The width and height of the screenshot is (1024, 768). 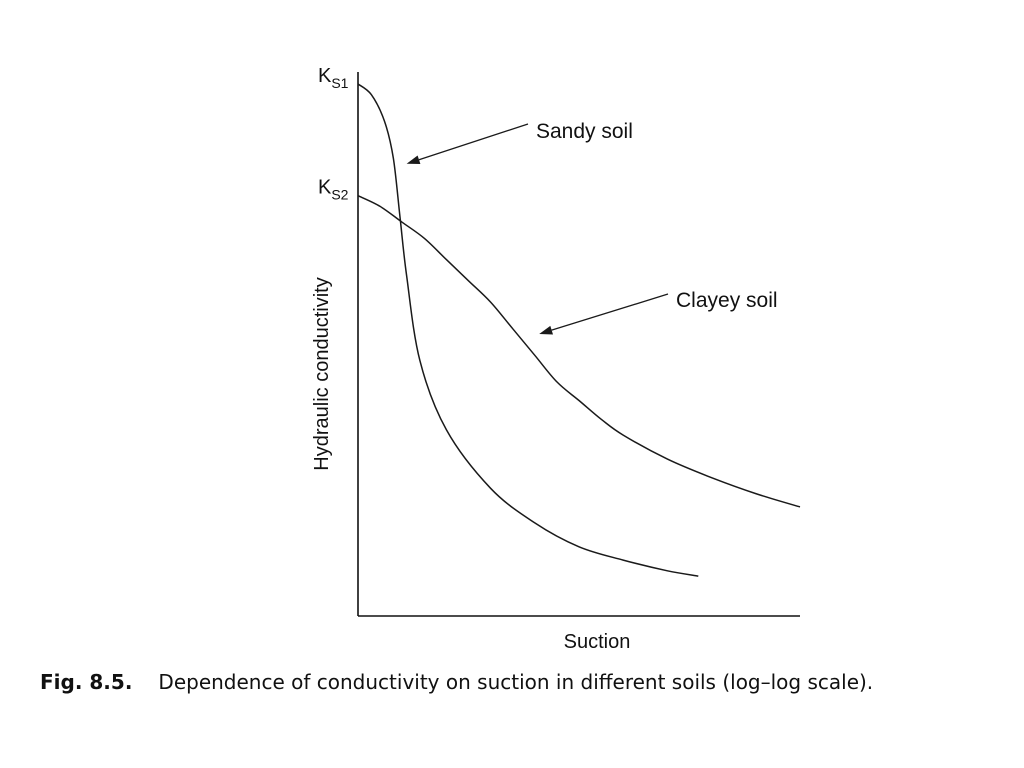 What do you see at coordinates (597, 642) in the screenshot?
I see `x-axis-label: Suction` at bounding box center [597, 642].